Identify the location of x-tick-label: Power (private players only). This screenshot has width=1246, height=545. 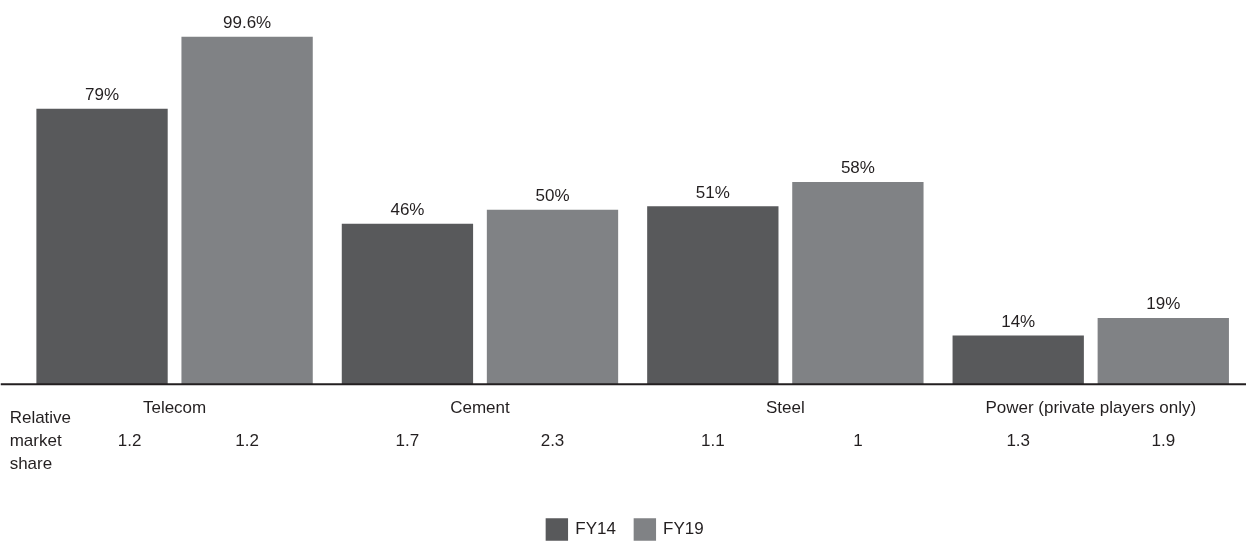
(1091, 408).